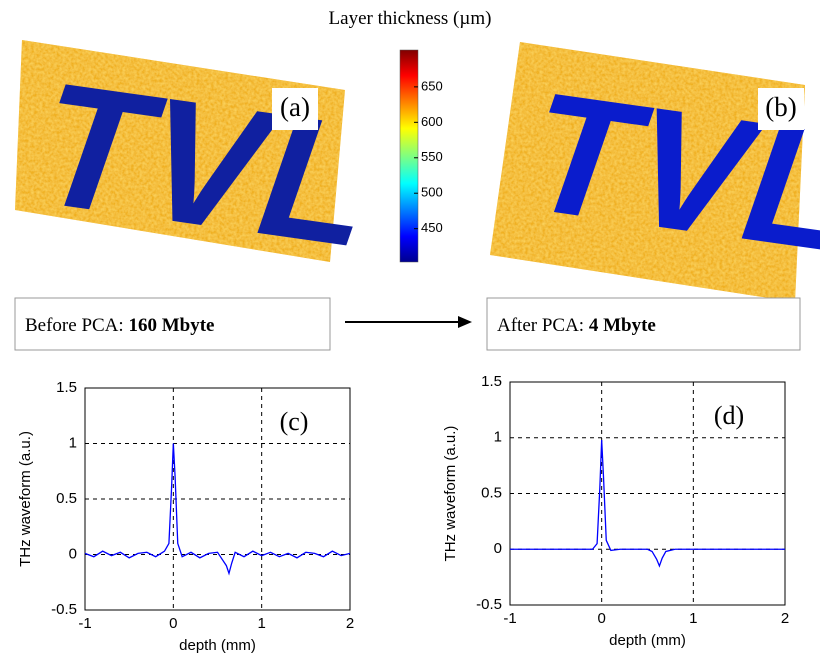  I want to click on colorbar-tick-label: 600, so click(432, 121).